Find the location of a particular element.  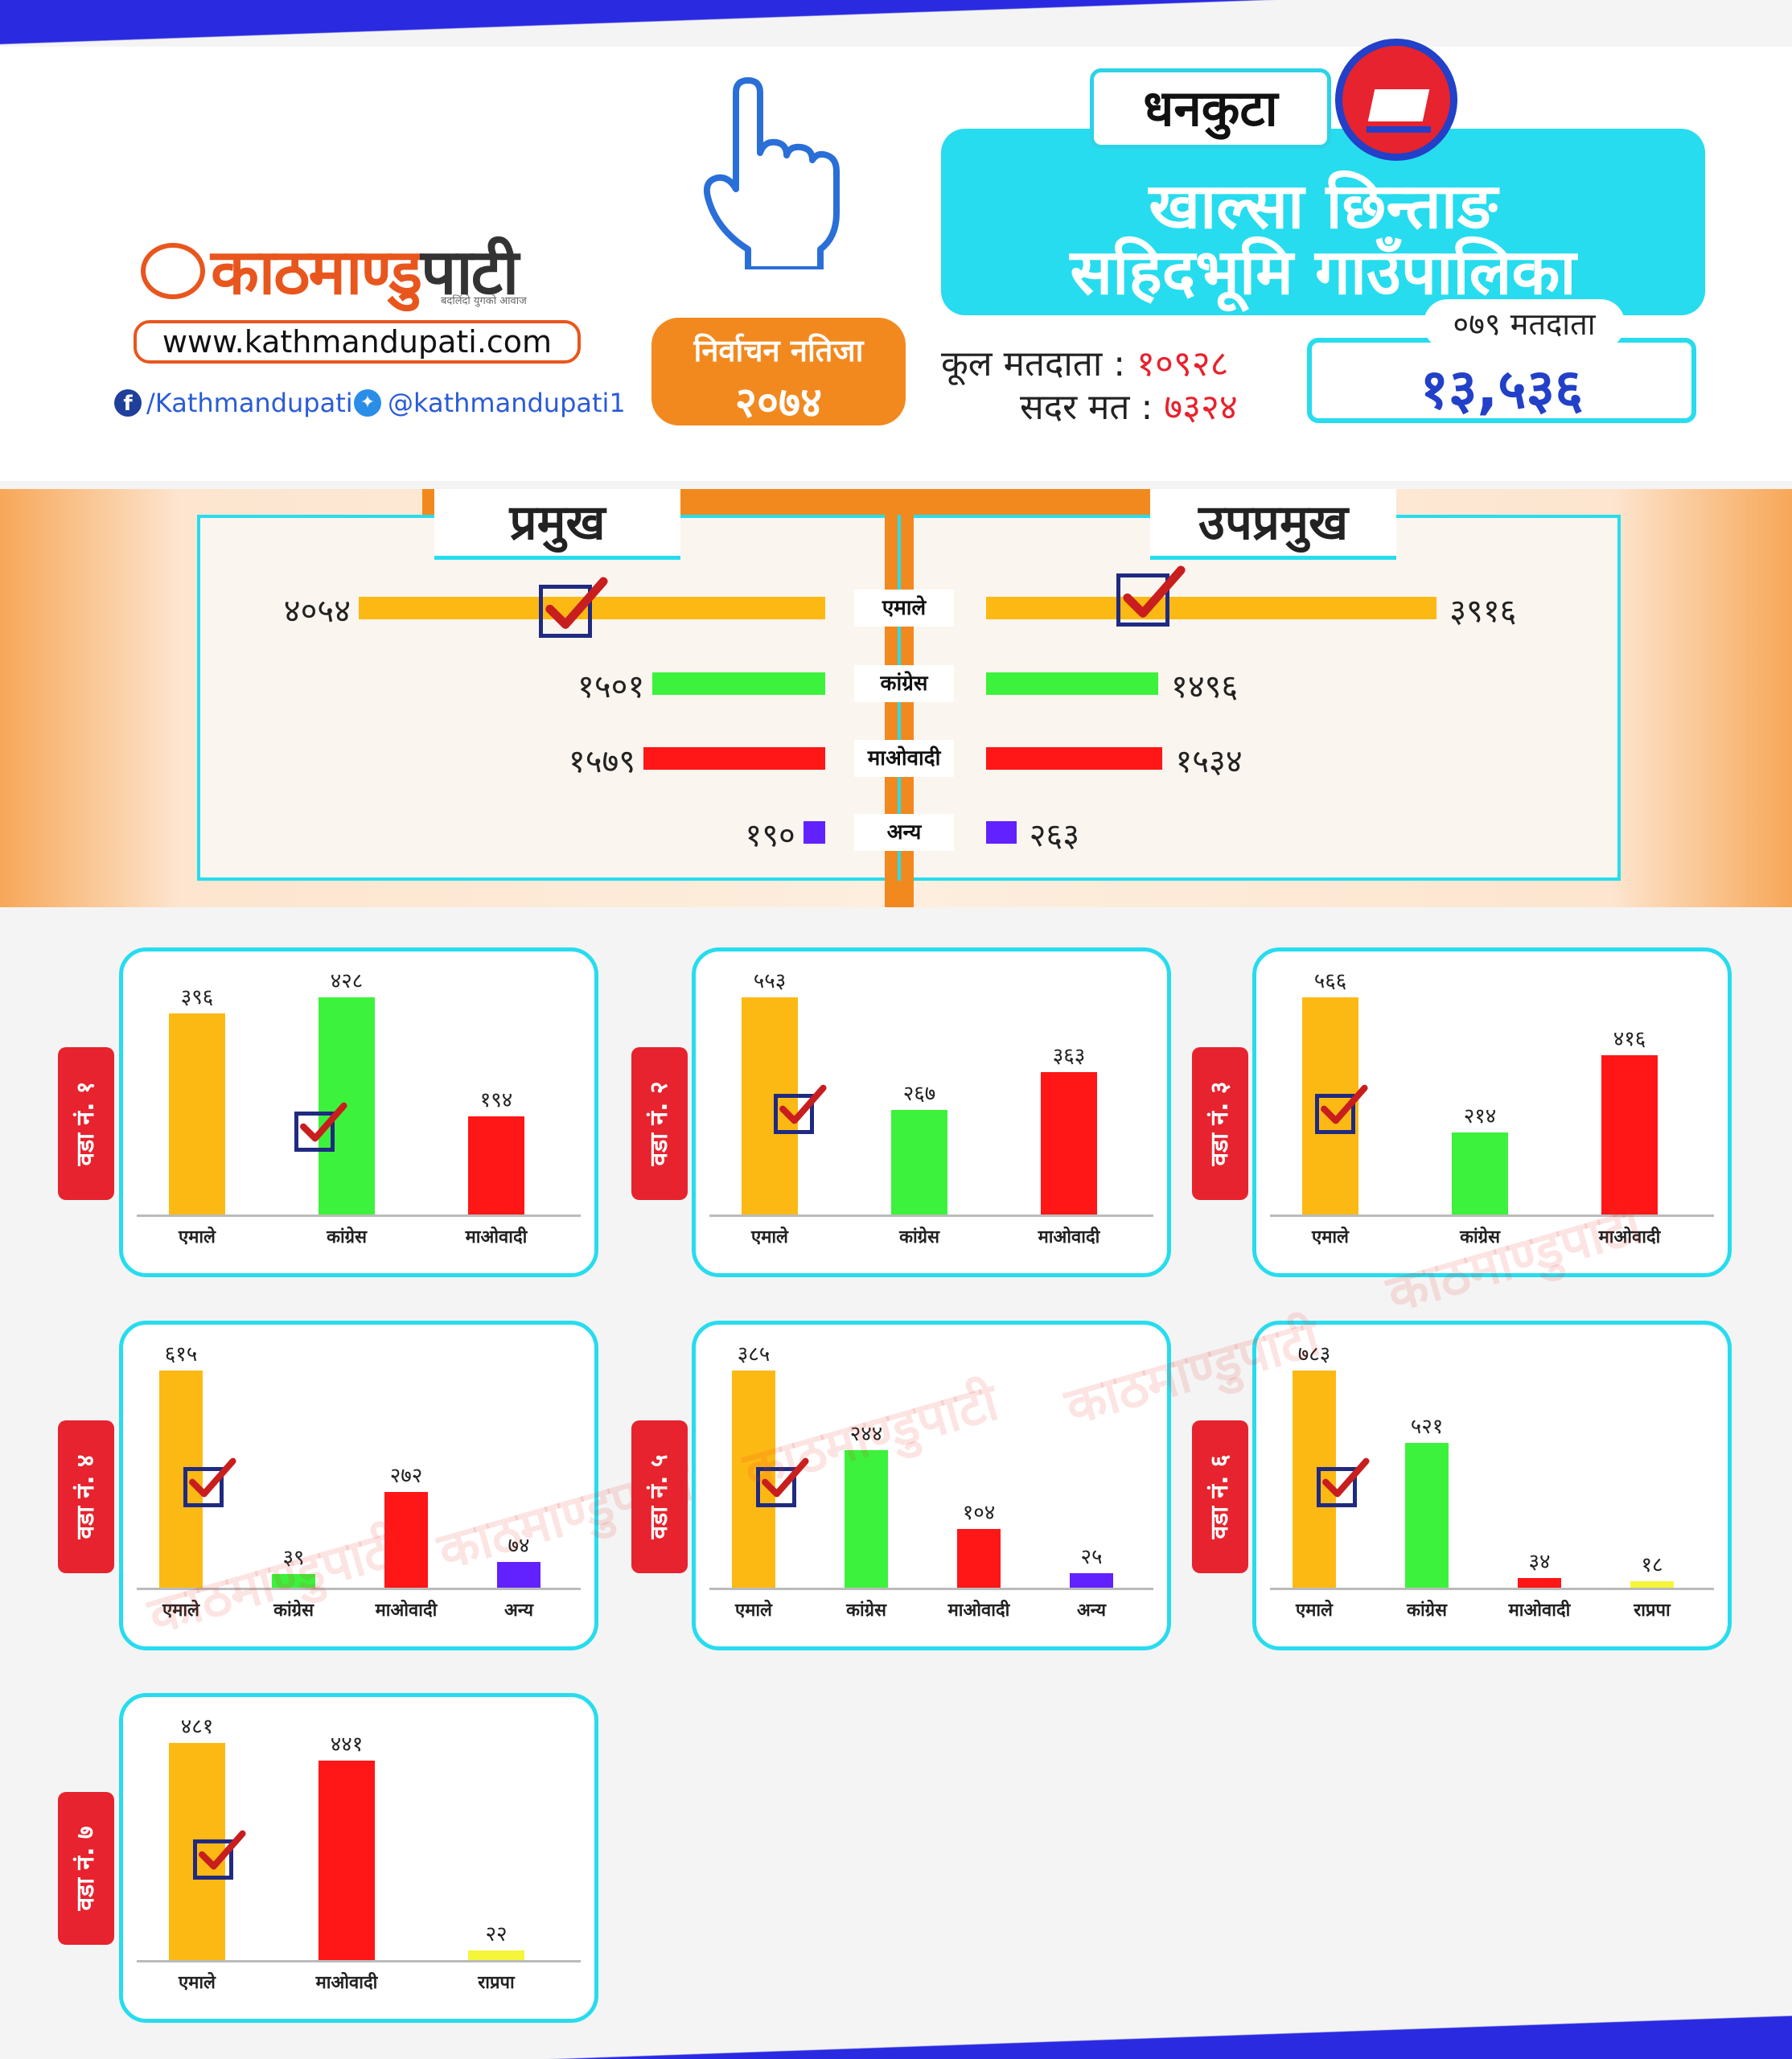

valid-votes: सदर मत : ७३२४ is located at coordinates (1129, 405).